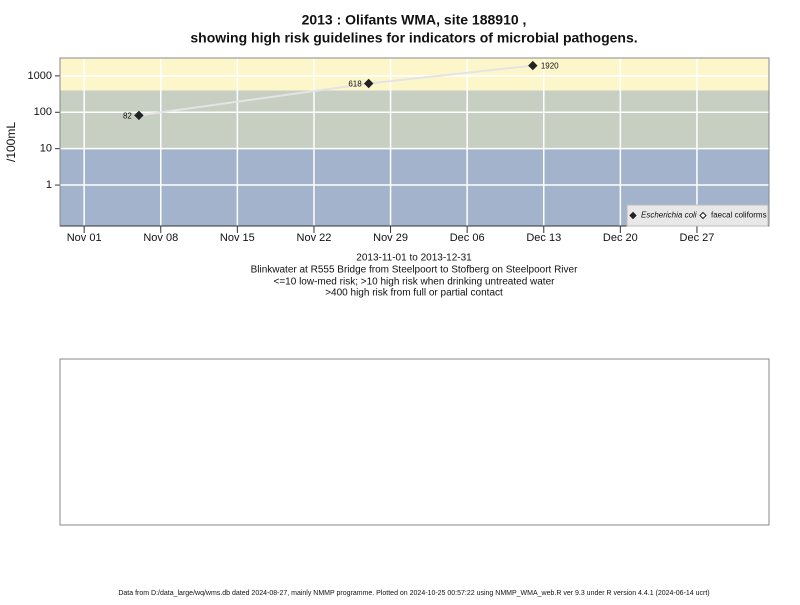  What do you see at coordinates (46, 149) in the screenshot?
I see `y-tick-label: 10` at bounding box center [46, 149].